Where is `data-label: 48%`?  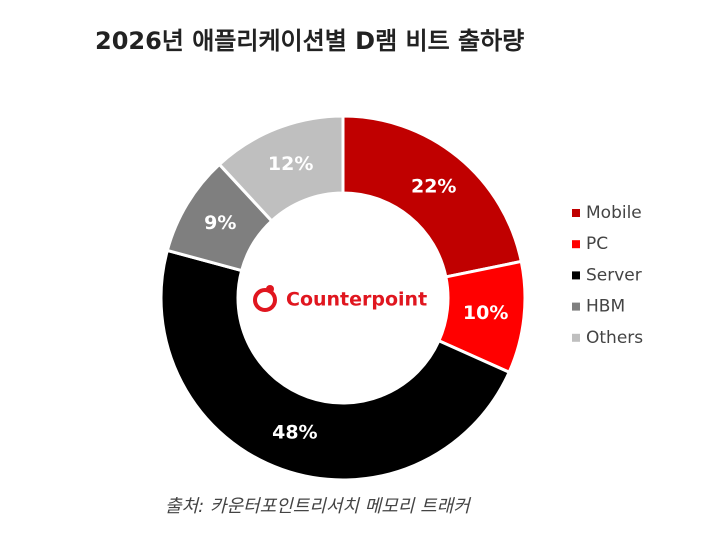
data-label: 48% is located at coordinates (294, 433).